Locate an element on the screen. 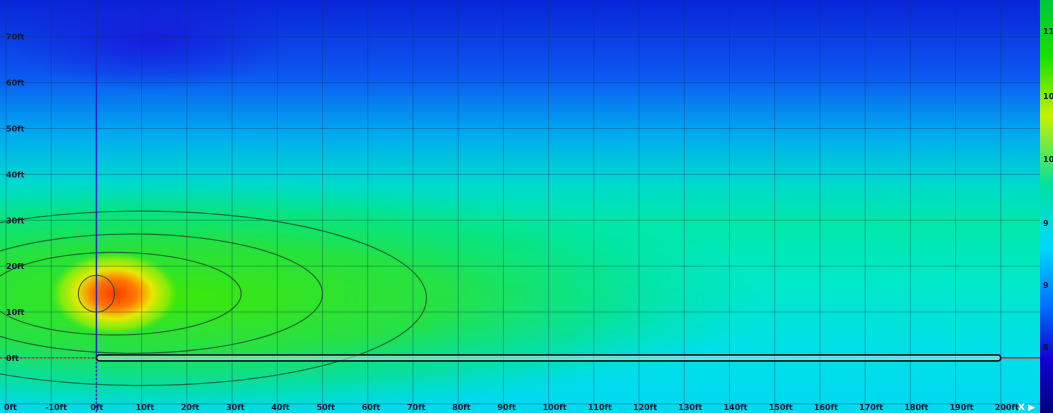 Image resolution: width=1053 pixels, height=413 pixels. x-tick-label: 10ft is located at coordinates (145, 407).